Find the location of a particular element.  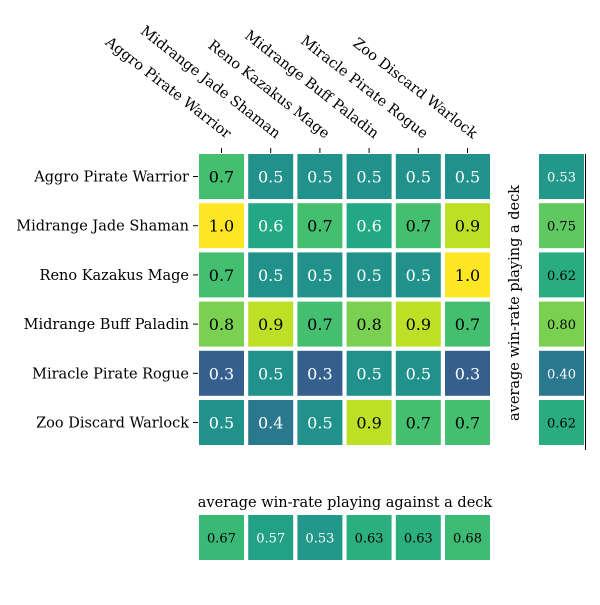

column-average-strip: 0.67 0.57 0.53 0.63 0.63 0.68 is located at coordinates (344, 537).